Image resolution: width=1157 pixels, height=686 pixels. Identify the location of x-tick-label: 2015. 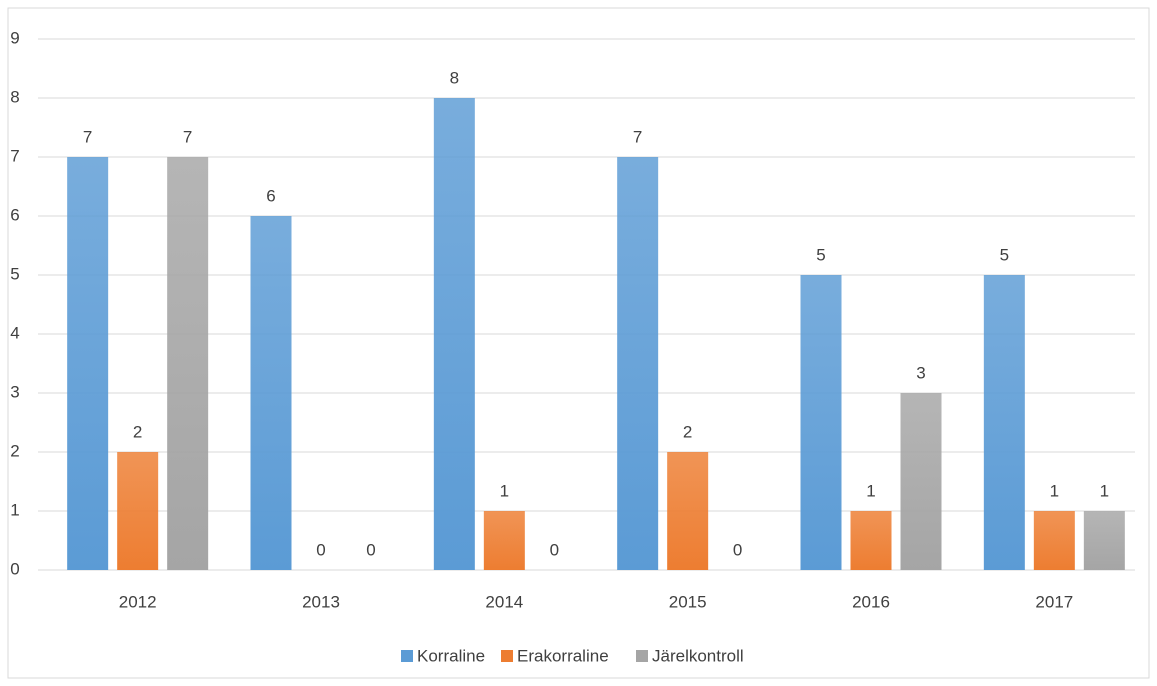
(688, 601).